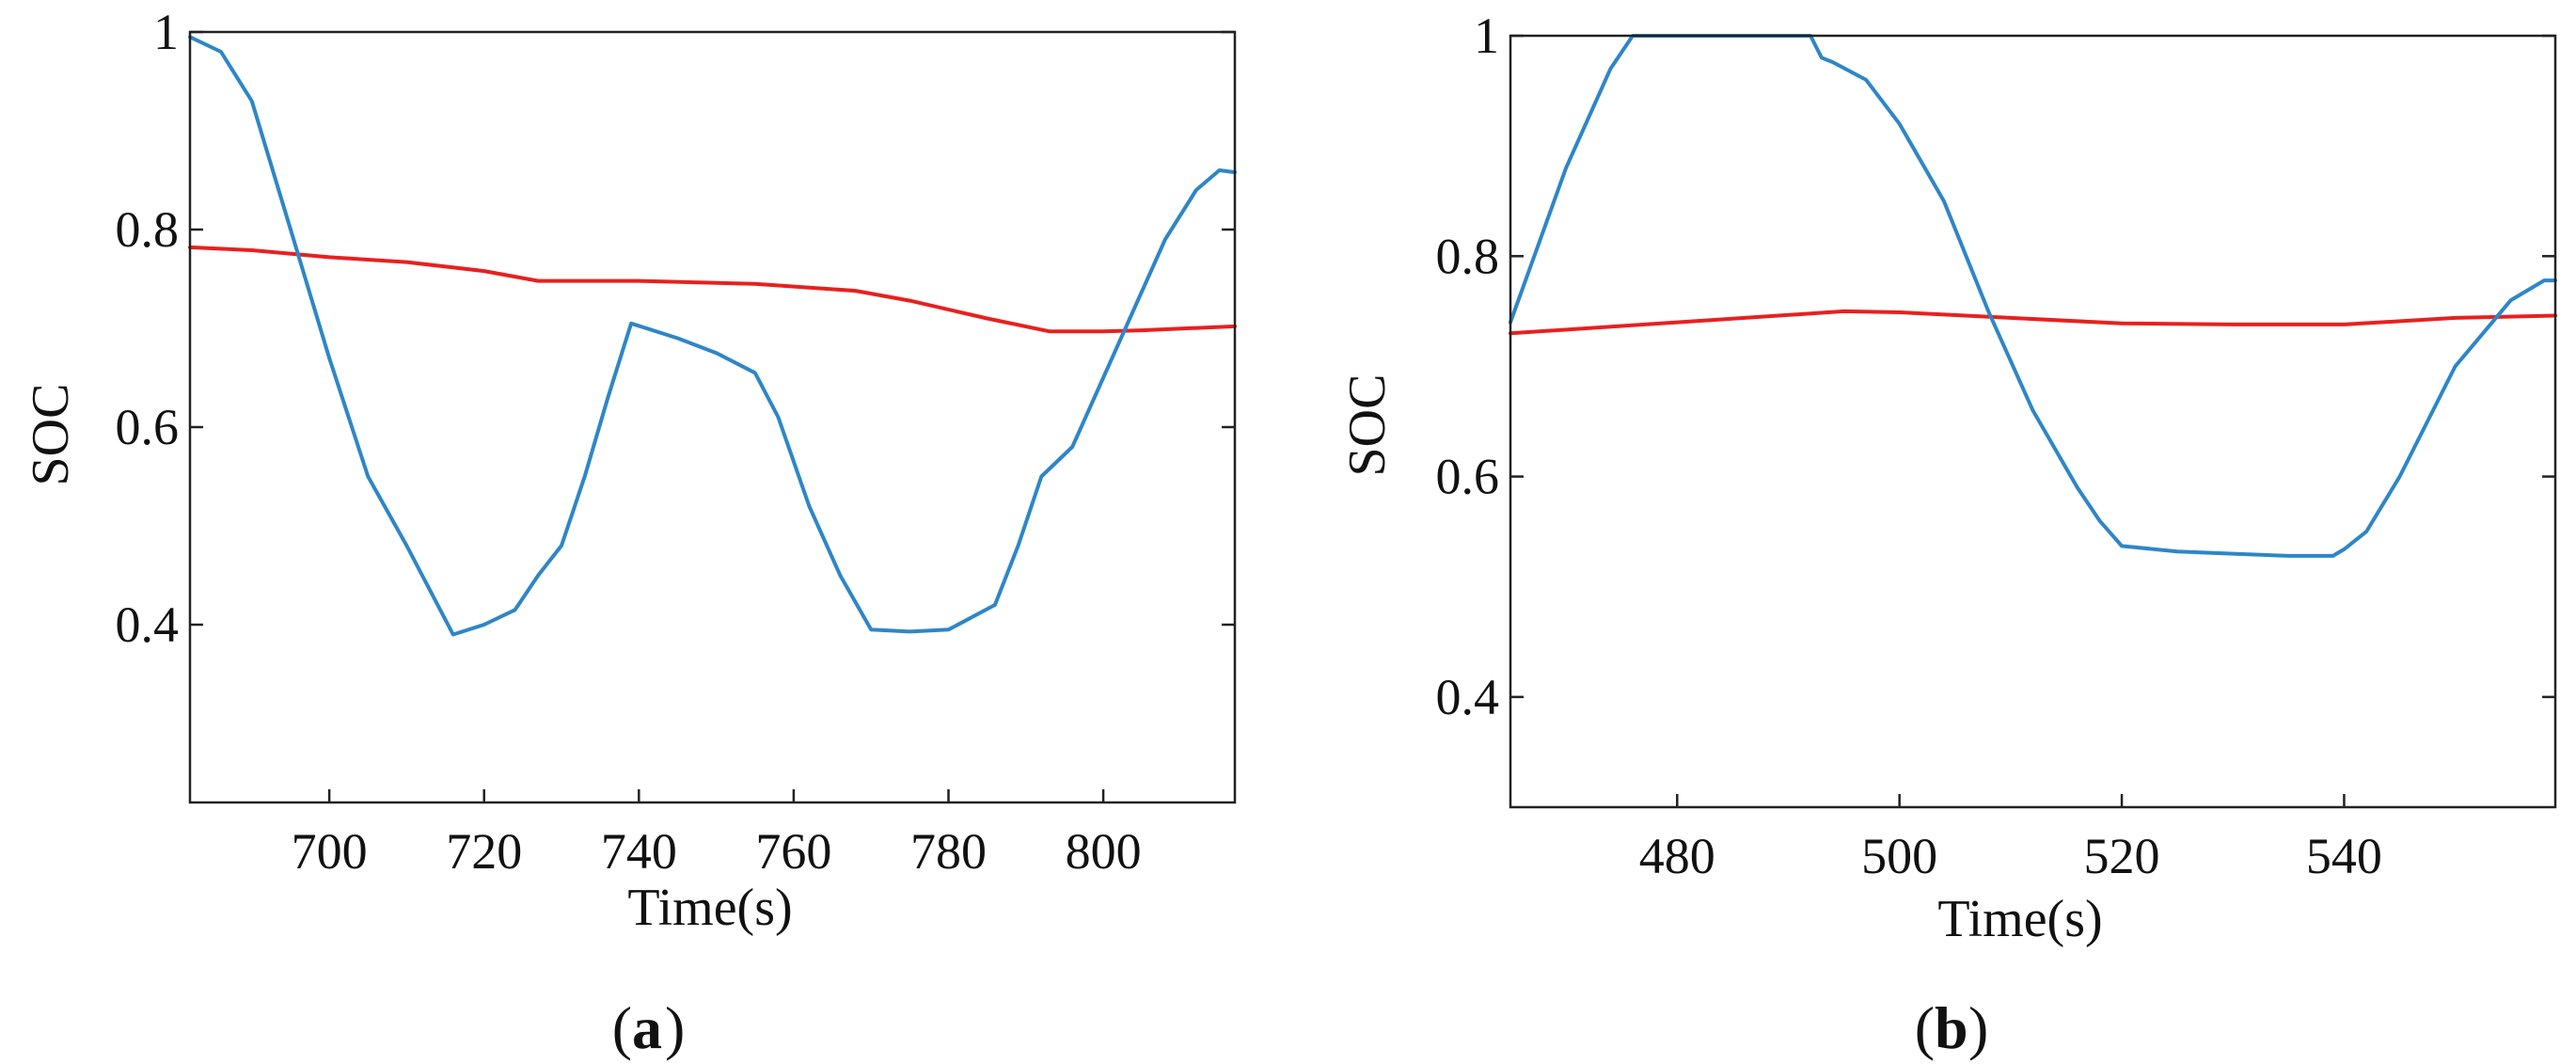  Describe the element at coordinates (1951, 1027) in the screenshot. I see `caption-b-letter: b` at that location.